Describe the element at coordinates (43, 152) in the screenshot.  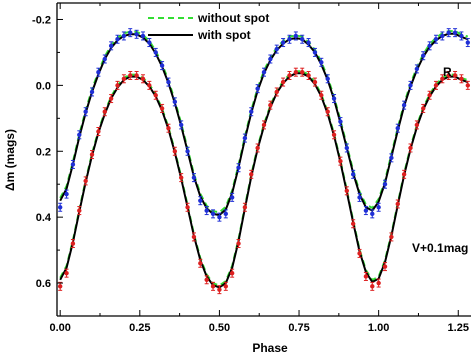
I see `y-tick-label: 0.2` at that location.